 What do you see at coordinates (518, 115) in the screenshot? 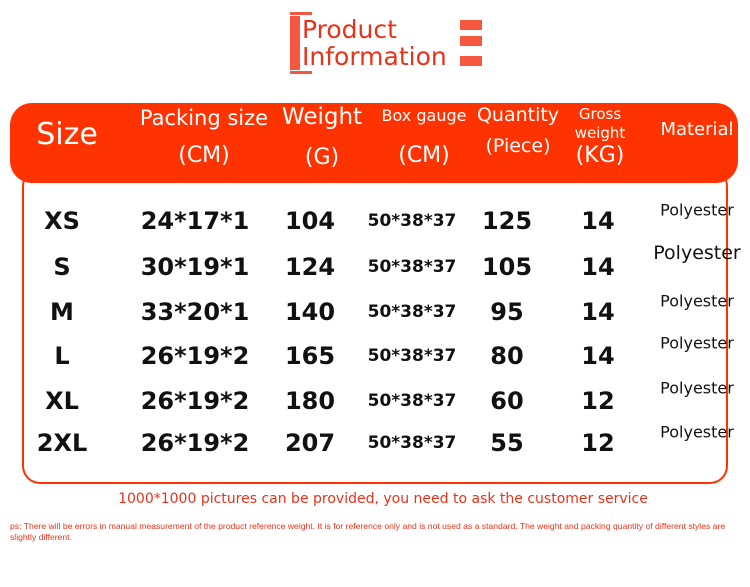
I see `header-quantity-line-1: Quantity` at bounding box center [518, 115].